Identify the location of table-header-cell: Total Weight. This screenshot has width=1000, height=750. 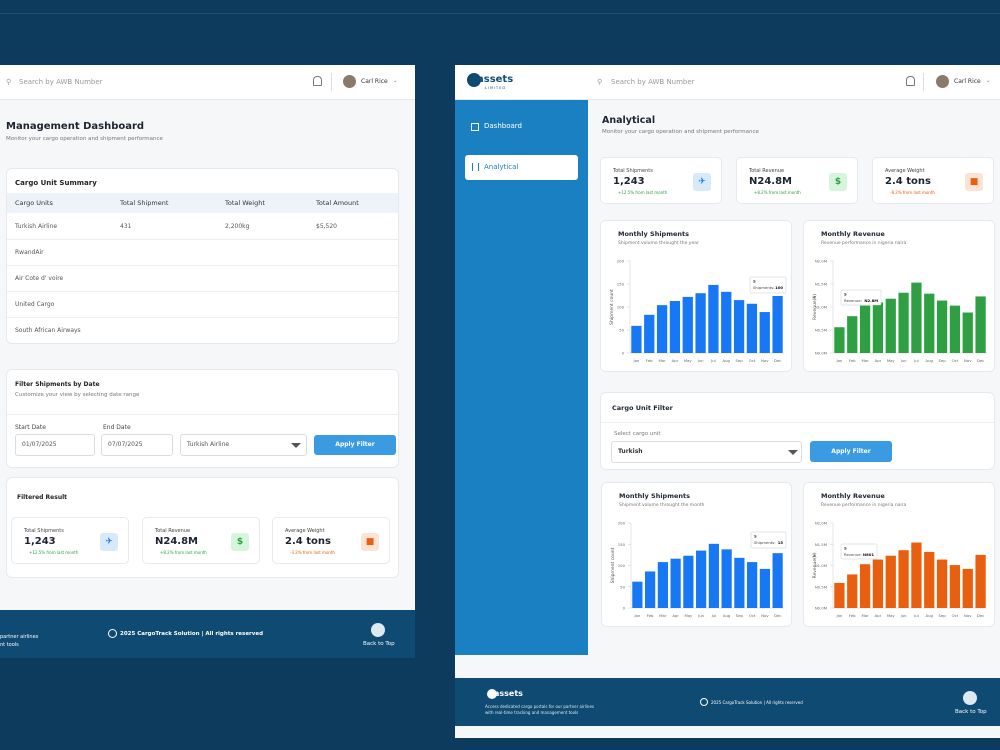
(245, 203).